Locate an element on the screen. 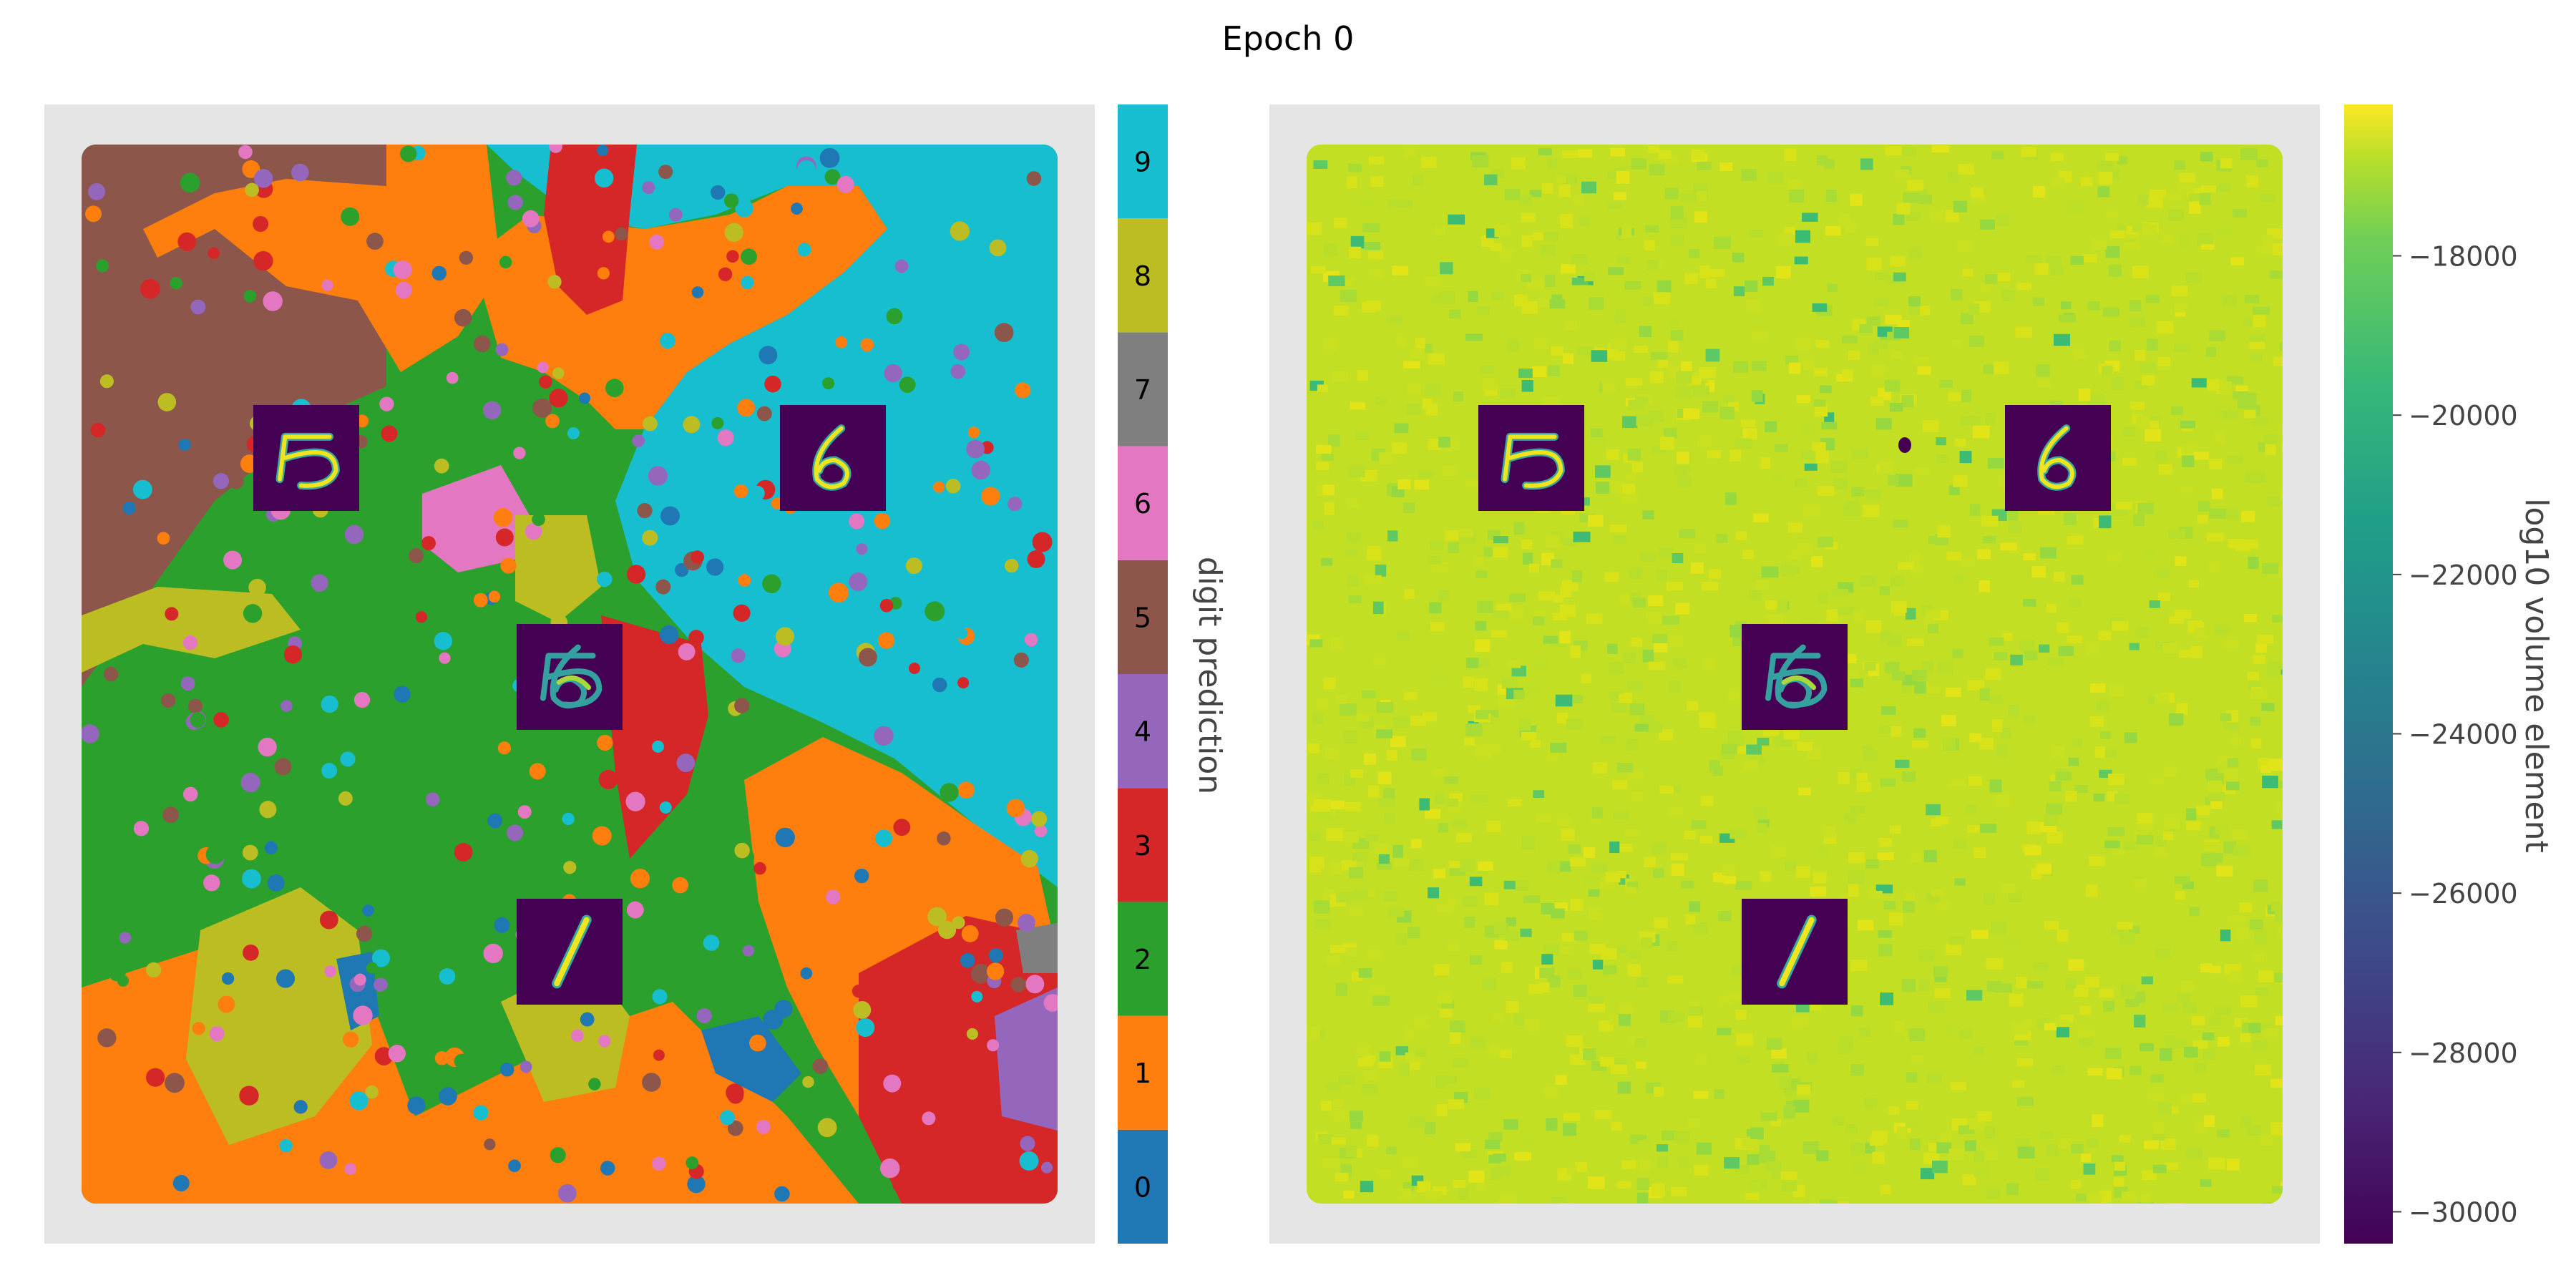  volume-tick-label: −20000 is located at coordinates (2463, 415).